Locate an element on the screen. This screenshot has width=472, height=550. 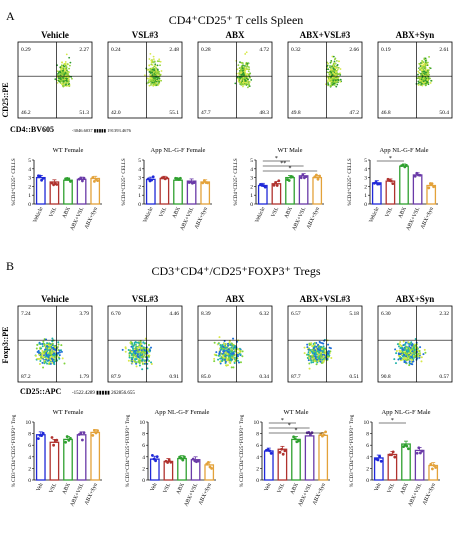
bar-category-label: Veh is located at coordinates (154, 487).